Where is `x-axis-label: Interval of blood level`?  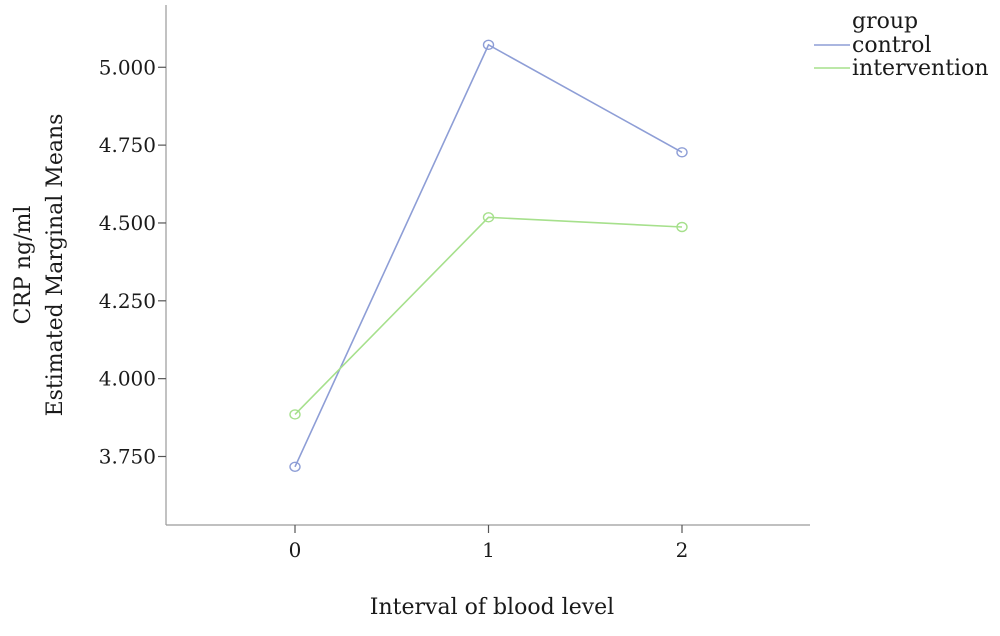
x-axis-label: Interval of blood level is located at coordinates (492, 607).